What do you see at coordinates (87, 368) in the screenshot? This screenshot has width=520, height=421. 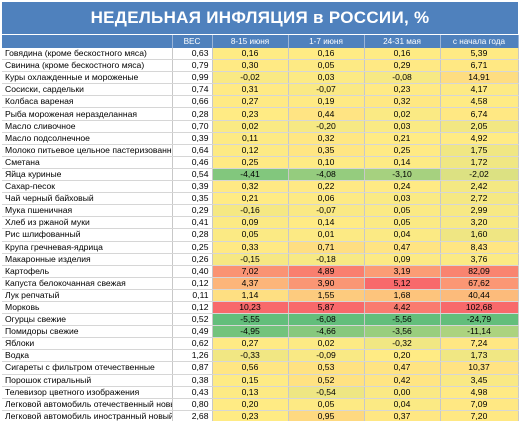 I see `row-item-name: Сигареты с фильтром отечественные` at bounding box center [87, 368].